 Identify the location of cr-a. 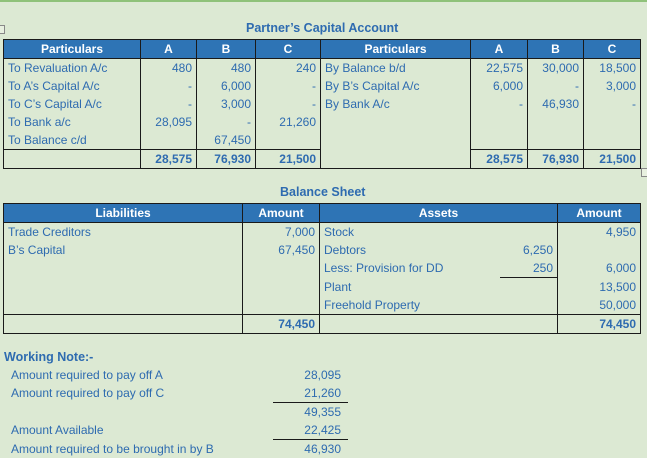
(499, 140).